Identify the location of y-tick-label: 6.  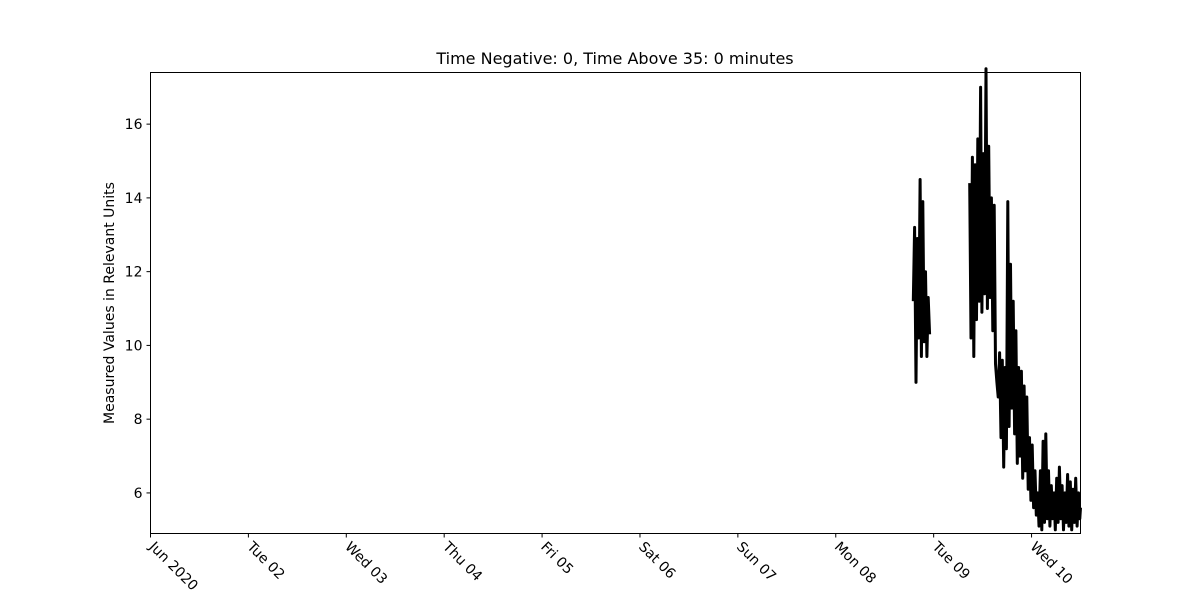
(138, 494).